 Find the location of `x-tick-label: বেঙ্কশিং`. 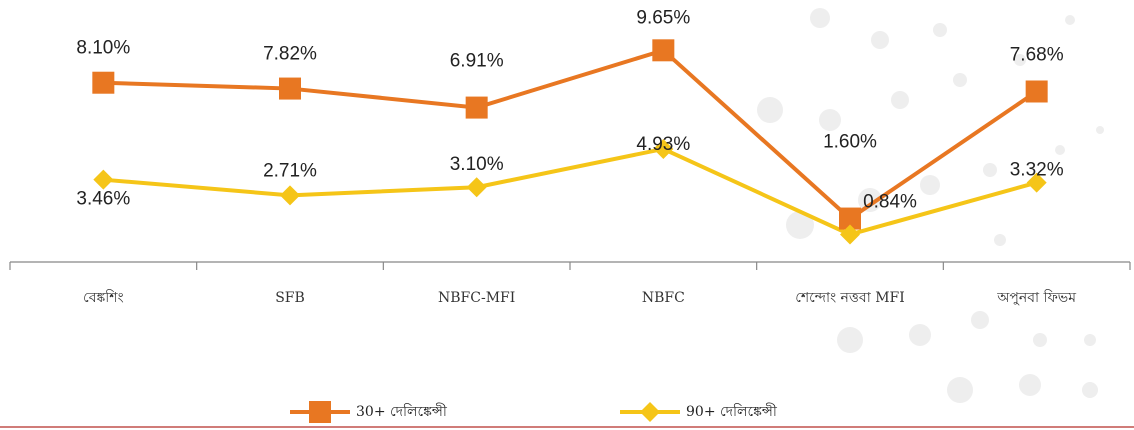

x-tick-label: বেঙ্কশিং is located at coordinates (103, 298).